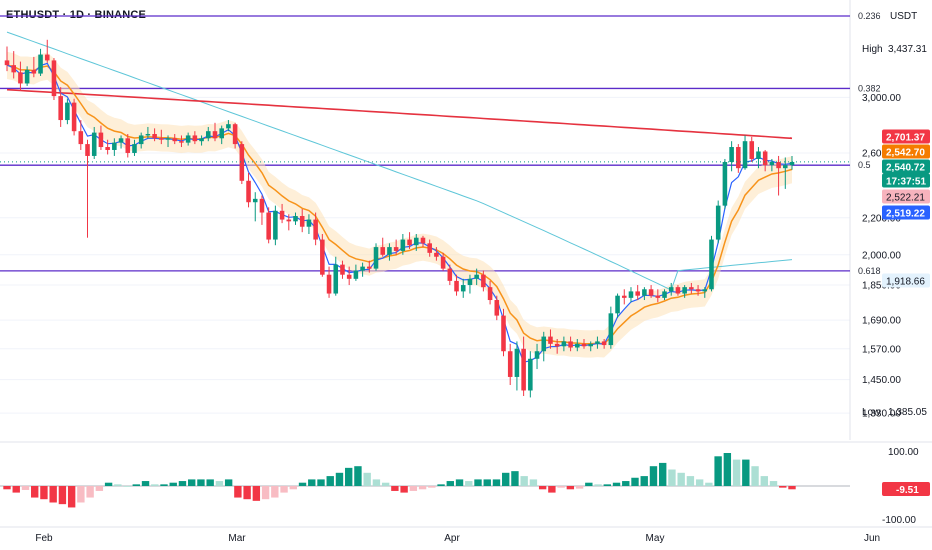 The height and width of the screenshot is (550, 932). I want to click on fib-level-label: 0.5, so click(864, 165).